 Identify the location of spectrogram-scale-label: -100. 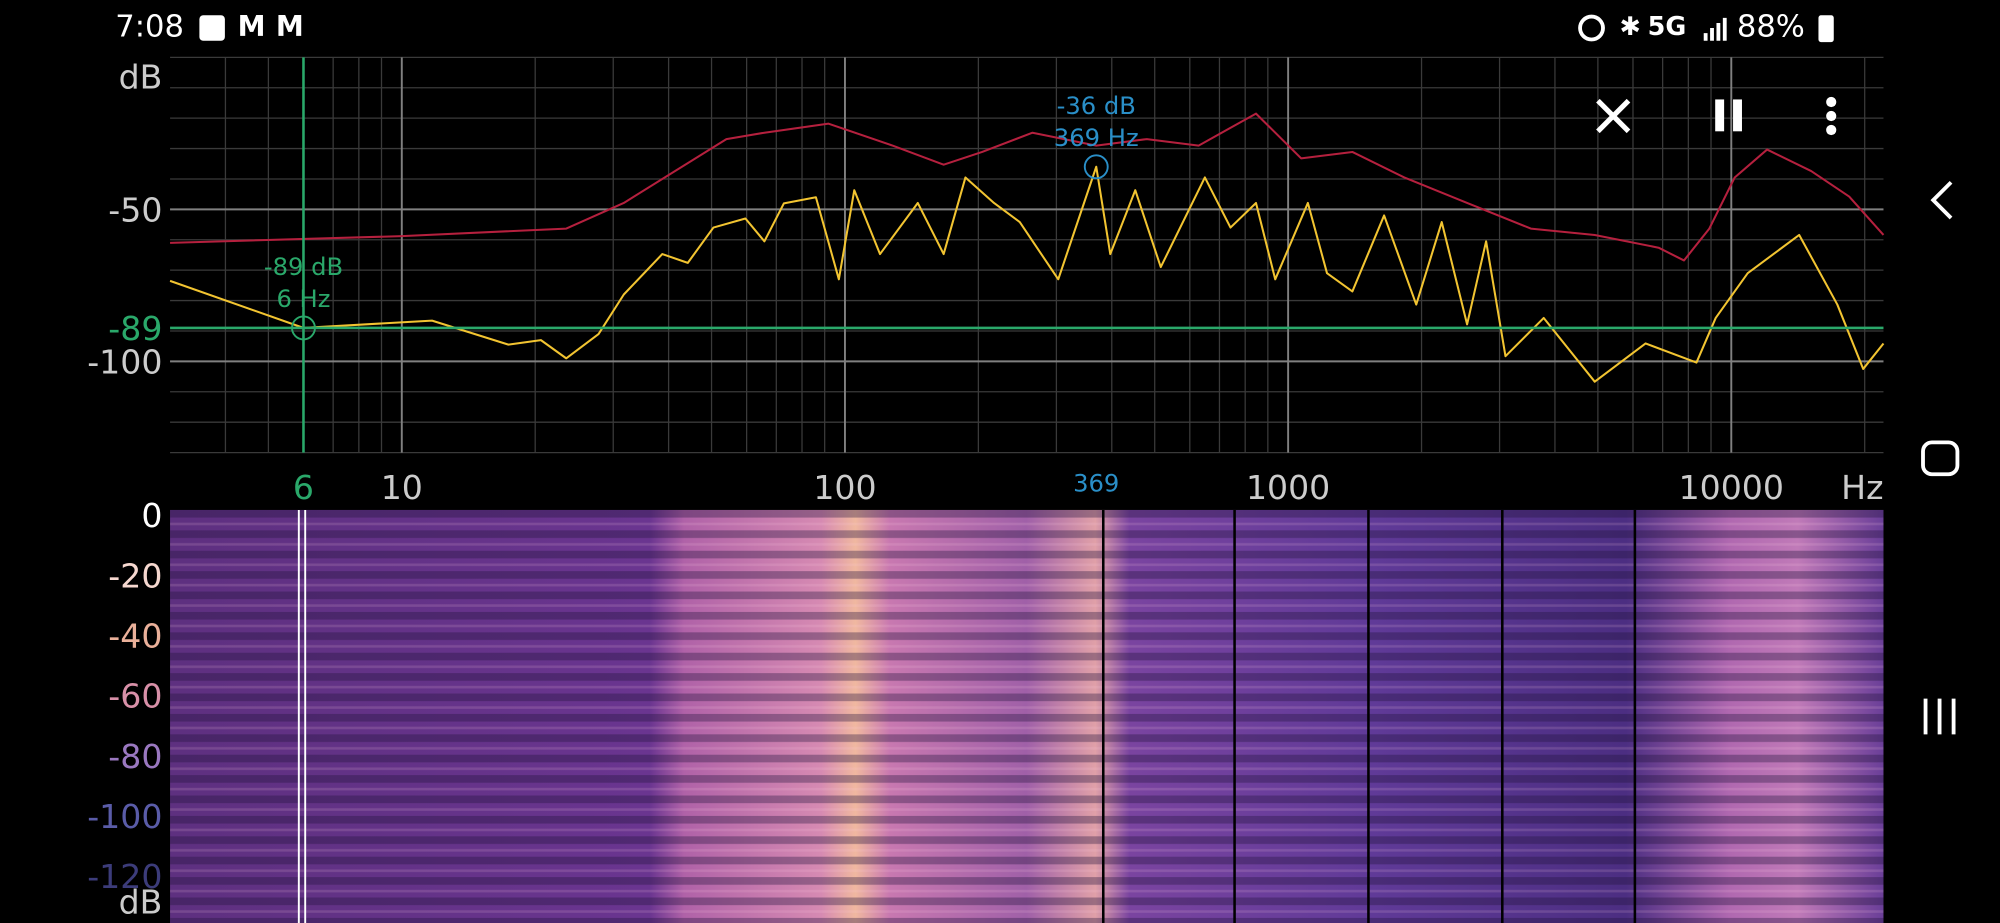
(124, 816).